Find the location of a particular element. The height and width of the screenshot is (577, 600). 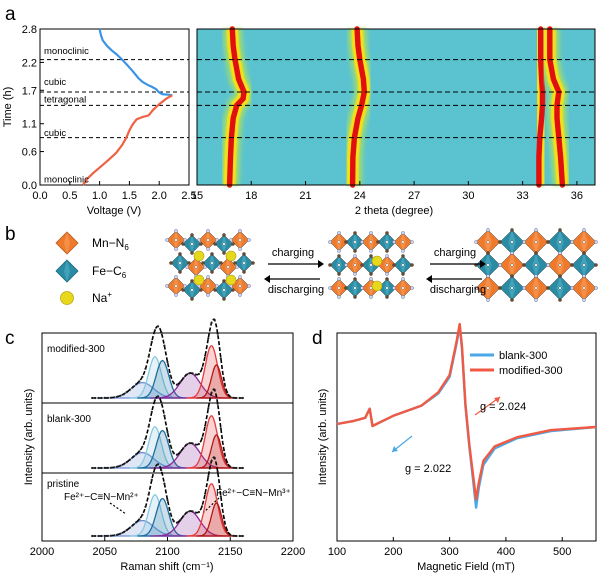

curves is located at coordinates (127, 107).